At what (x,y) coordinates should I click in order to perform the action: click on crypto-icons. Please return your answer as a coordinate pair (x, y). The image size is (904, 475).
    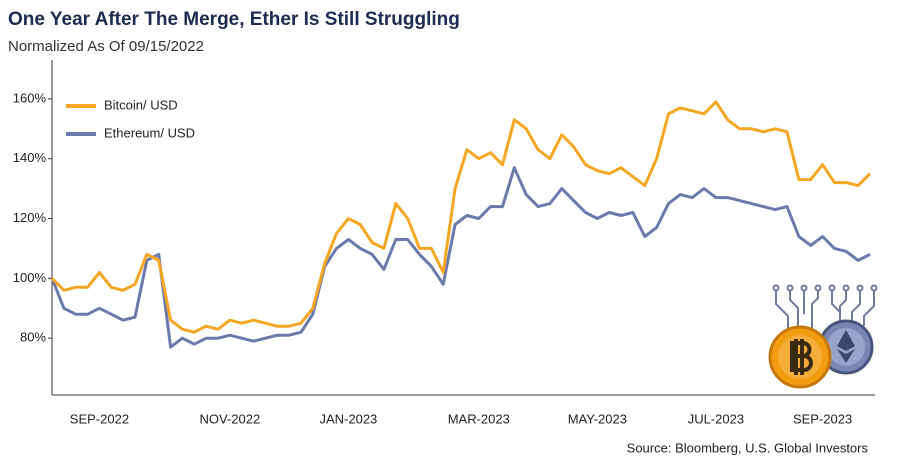
    Looking at the image, I should click on (823, 336).